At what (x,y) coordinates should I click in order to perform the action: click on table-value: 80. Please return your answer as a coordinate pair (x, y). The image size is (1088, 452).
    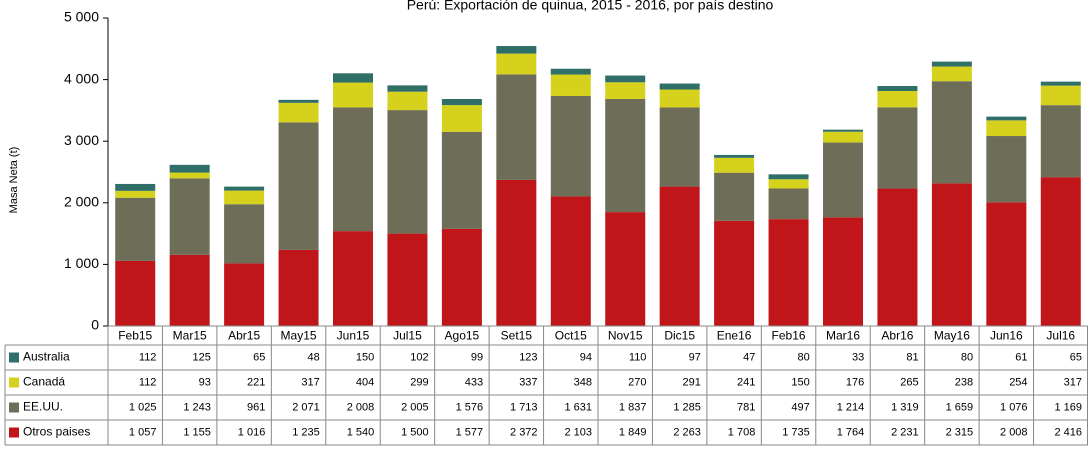
    Looking at the image, I should click on (804, 357).